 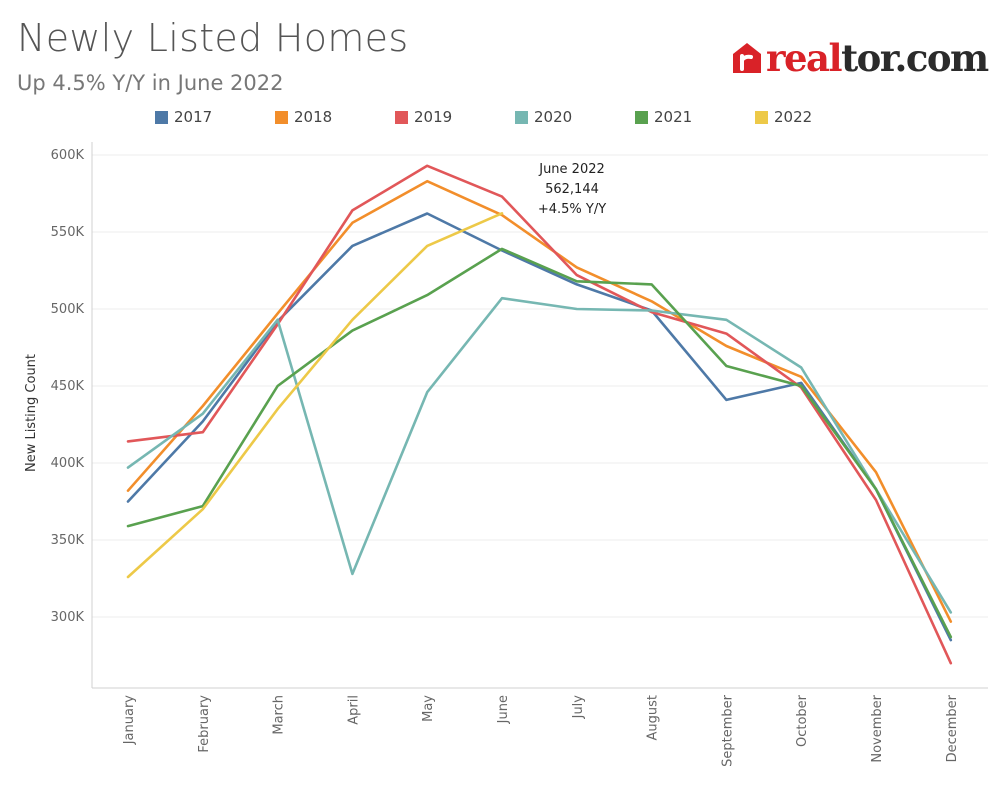 I want to click on chart-annotation: June 2022 562,144 +4.5% Y/Y, so click(x=572, y=189).